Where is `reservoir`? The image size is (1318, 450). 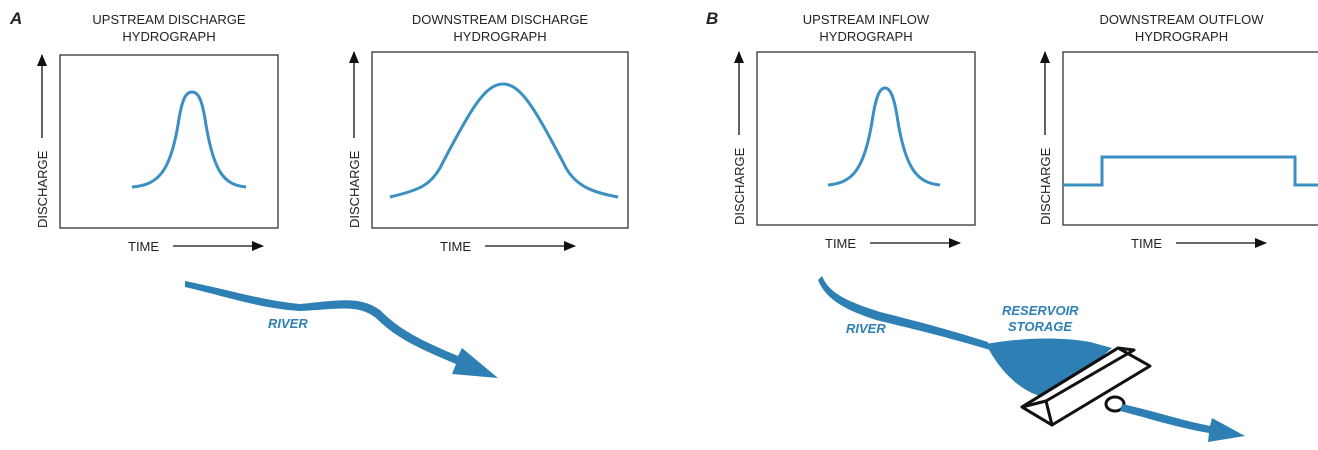
reservoir is located at coordinates (1049, 367).